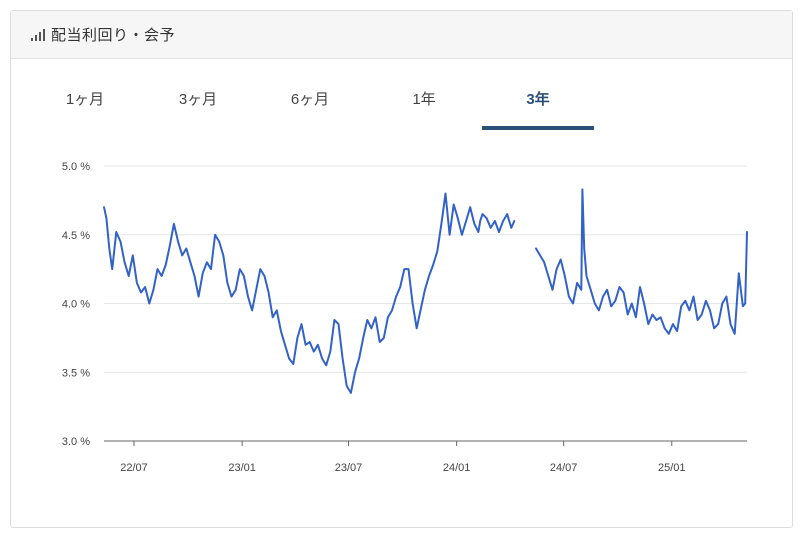 Image resolution: width=801 pixels, height=537 pixels. Describe the element at coordinates (242, 468) in the screenshot. I see `x-tick-label: 23/01` at that location.